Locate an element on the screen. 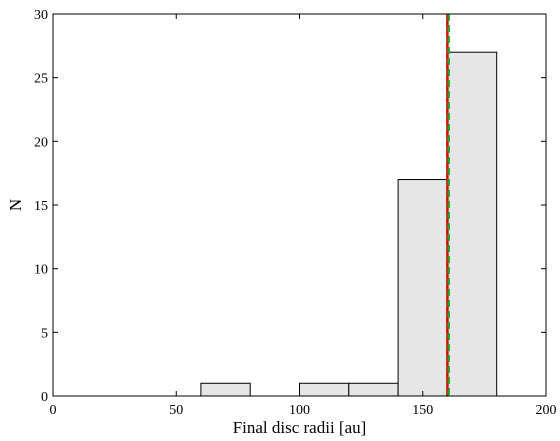 The image size is (560, 441). y-tick-label: 25 is located at coordinates (41, 79).